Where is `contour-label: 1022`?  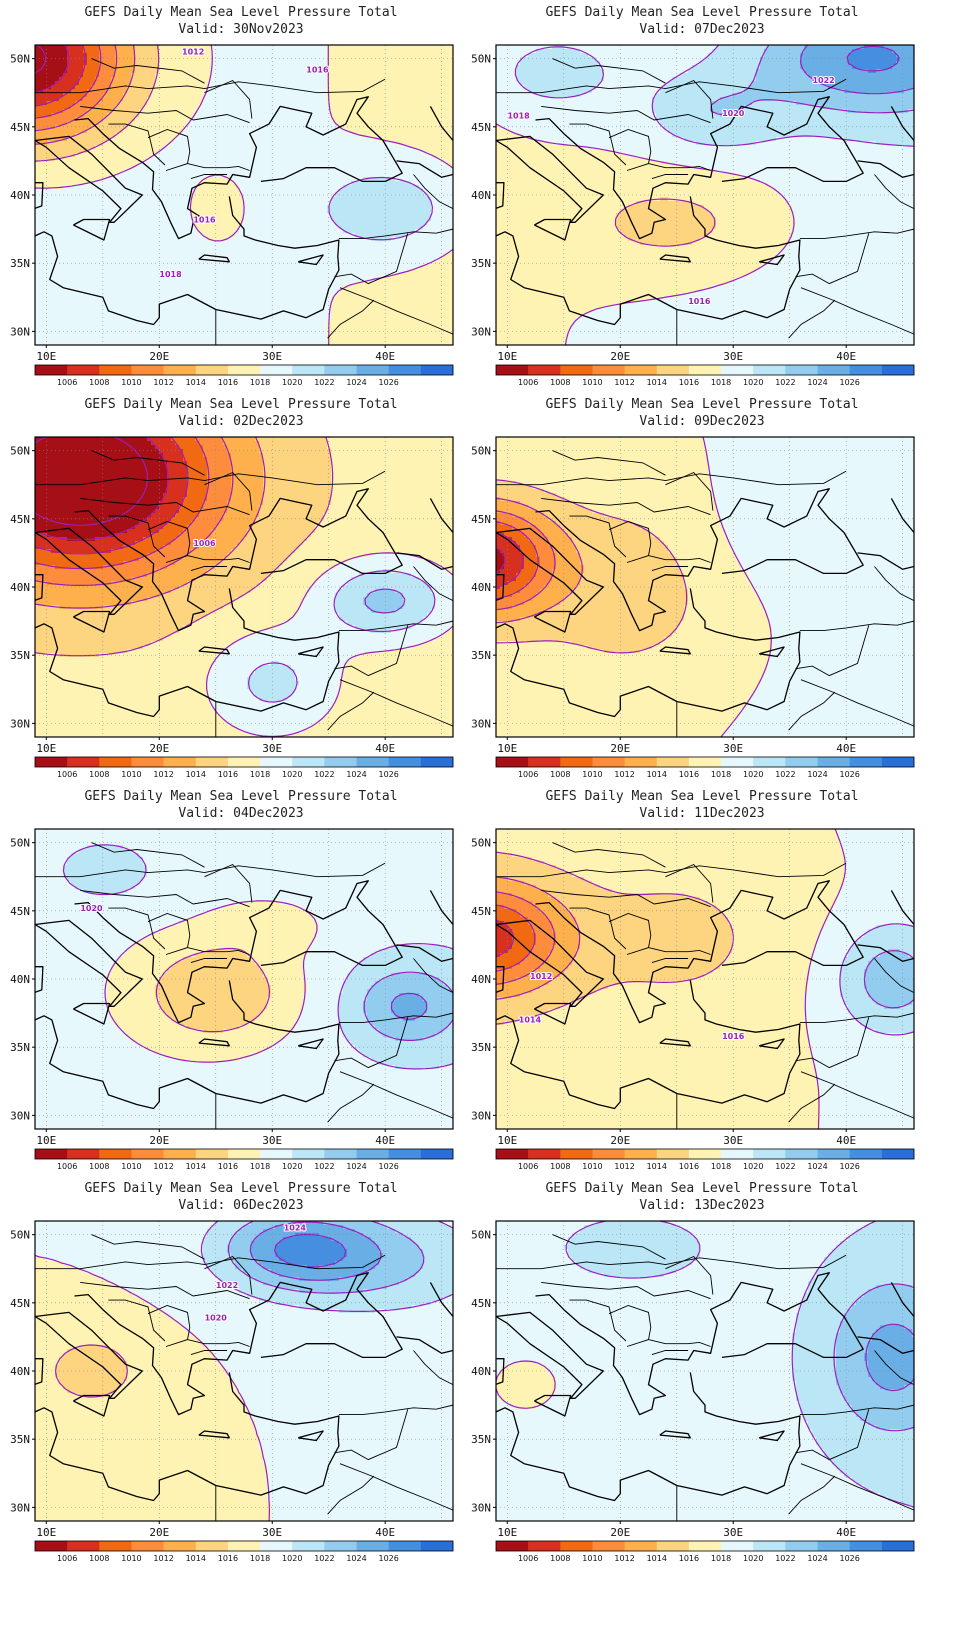
contour-label: 1022 is located at coordinates (227, 1285).